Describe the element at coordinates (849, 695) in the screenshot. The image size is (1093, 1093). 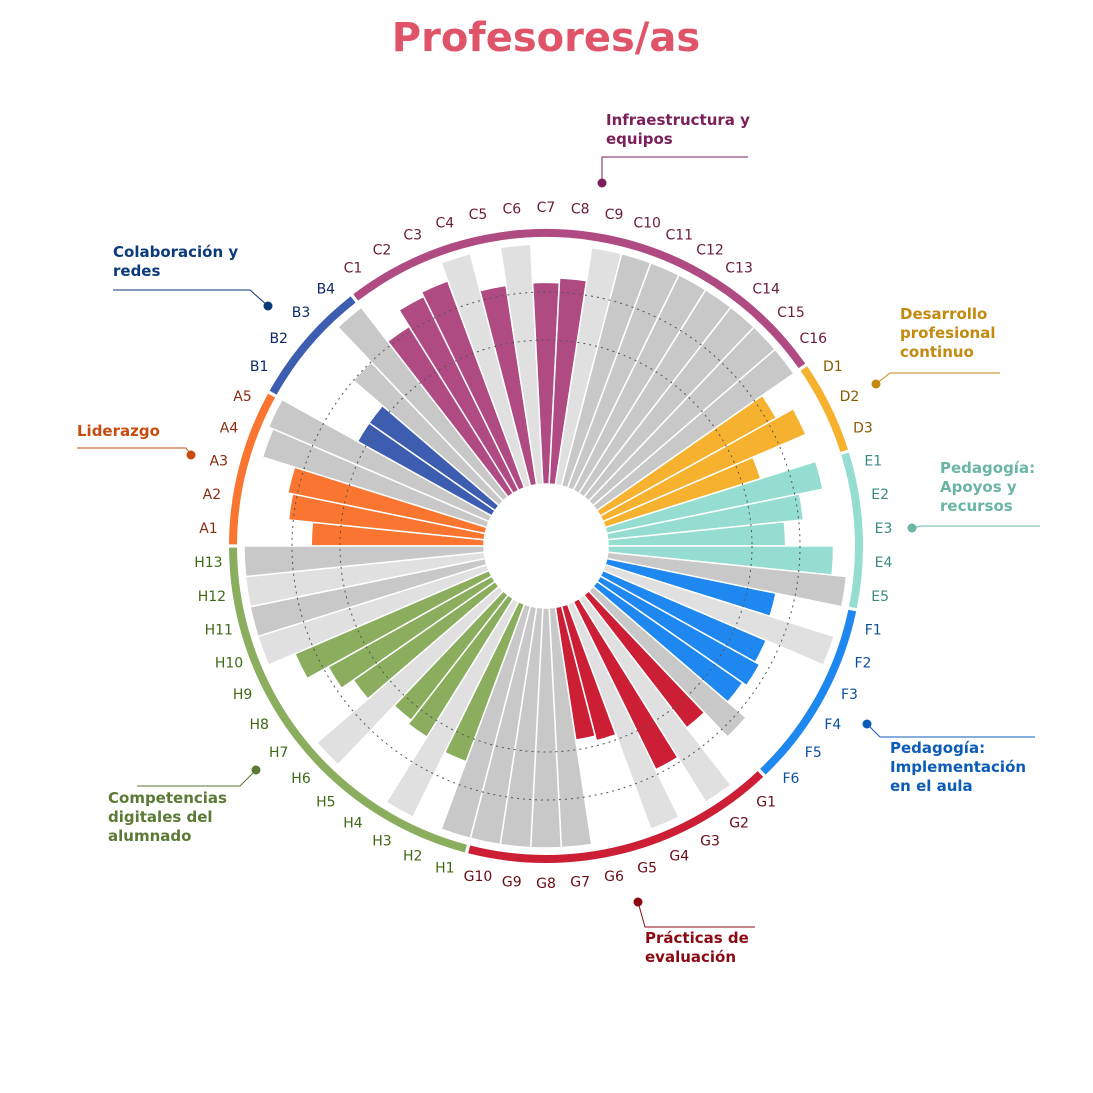
I see `item-label: F3` at that location.